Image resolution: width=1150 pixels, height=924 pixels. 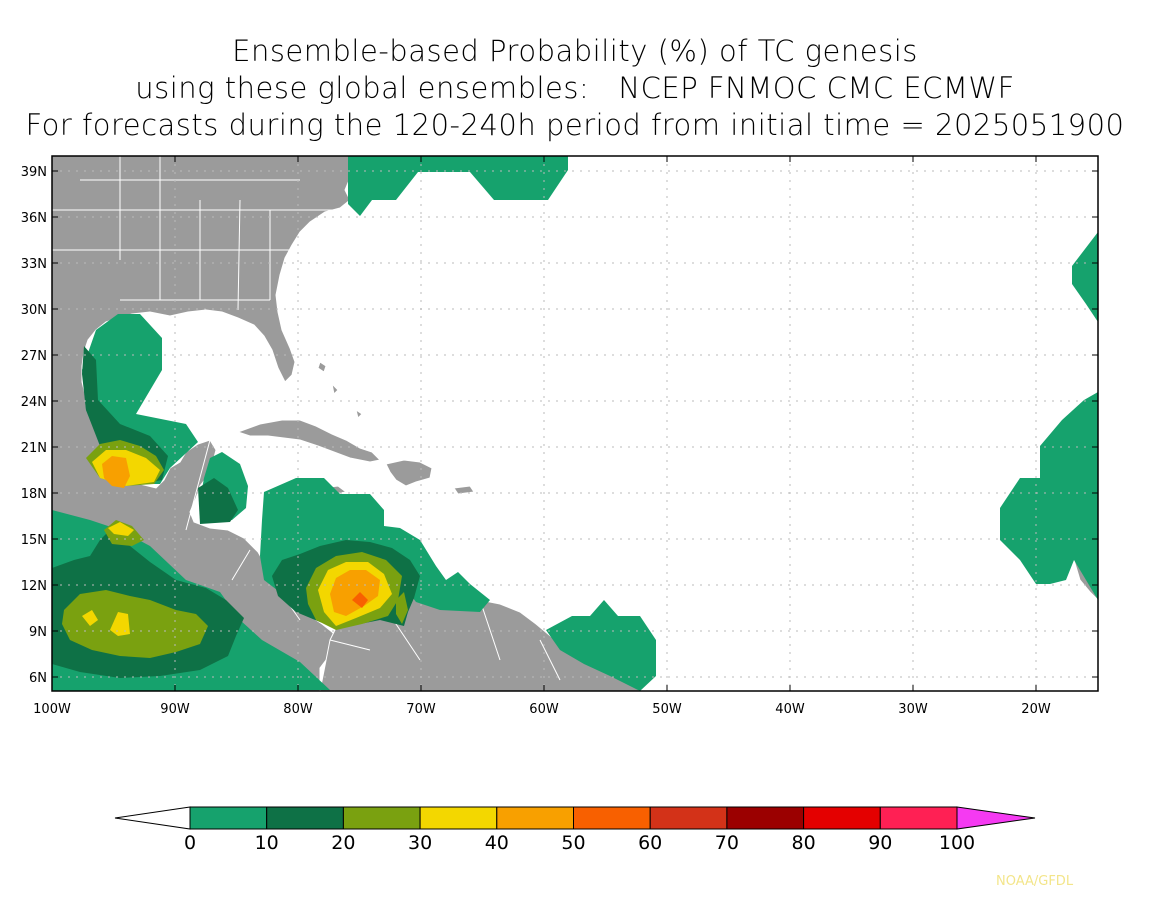 I want to click on colorbar-level-label: 60, so click(x=650, y=843).